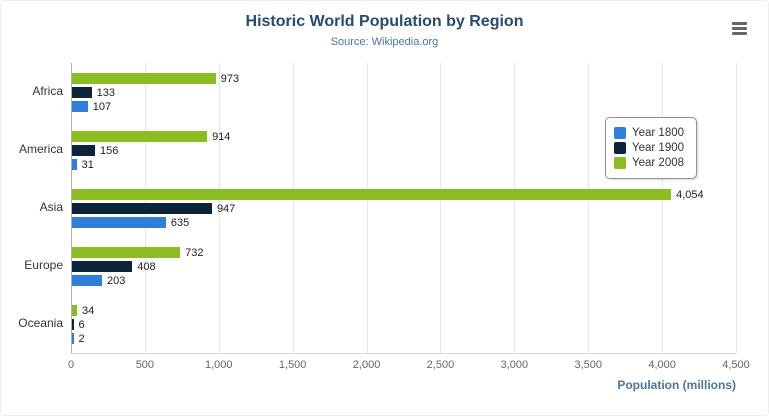 This screenshot has height=416, width=769. Describe the element at coordinates (75, 310) in the screenshot. I see `bar-oceania-year-2008` at that location.